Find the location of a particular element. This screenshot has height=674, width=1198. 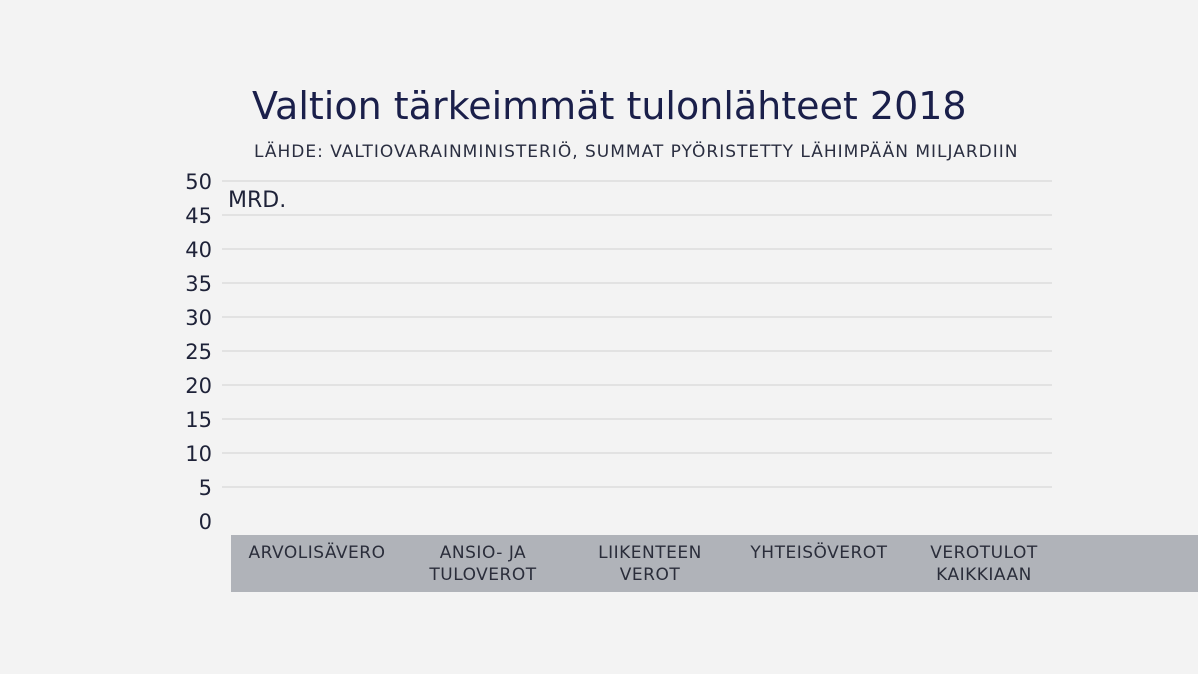

x-category-label: VEROTULOT KAIKKIAAN is located at coordinates (984, 564).